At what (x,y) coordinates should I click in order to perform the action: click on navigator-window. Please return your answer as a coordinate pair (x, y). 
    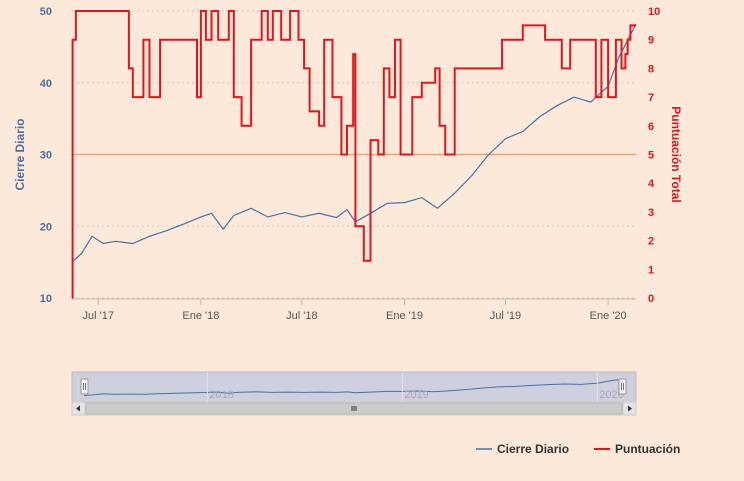
    Looking at the image, I should click on (354, 387).